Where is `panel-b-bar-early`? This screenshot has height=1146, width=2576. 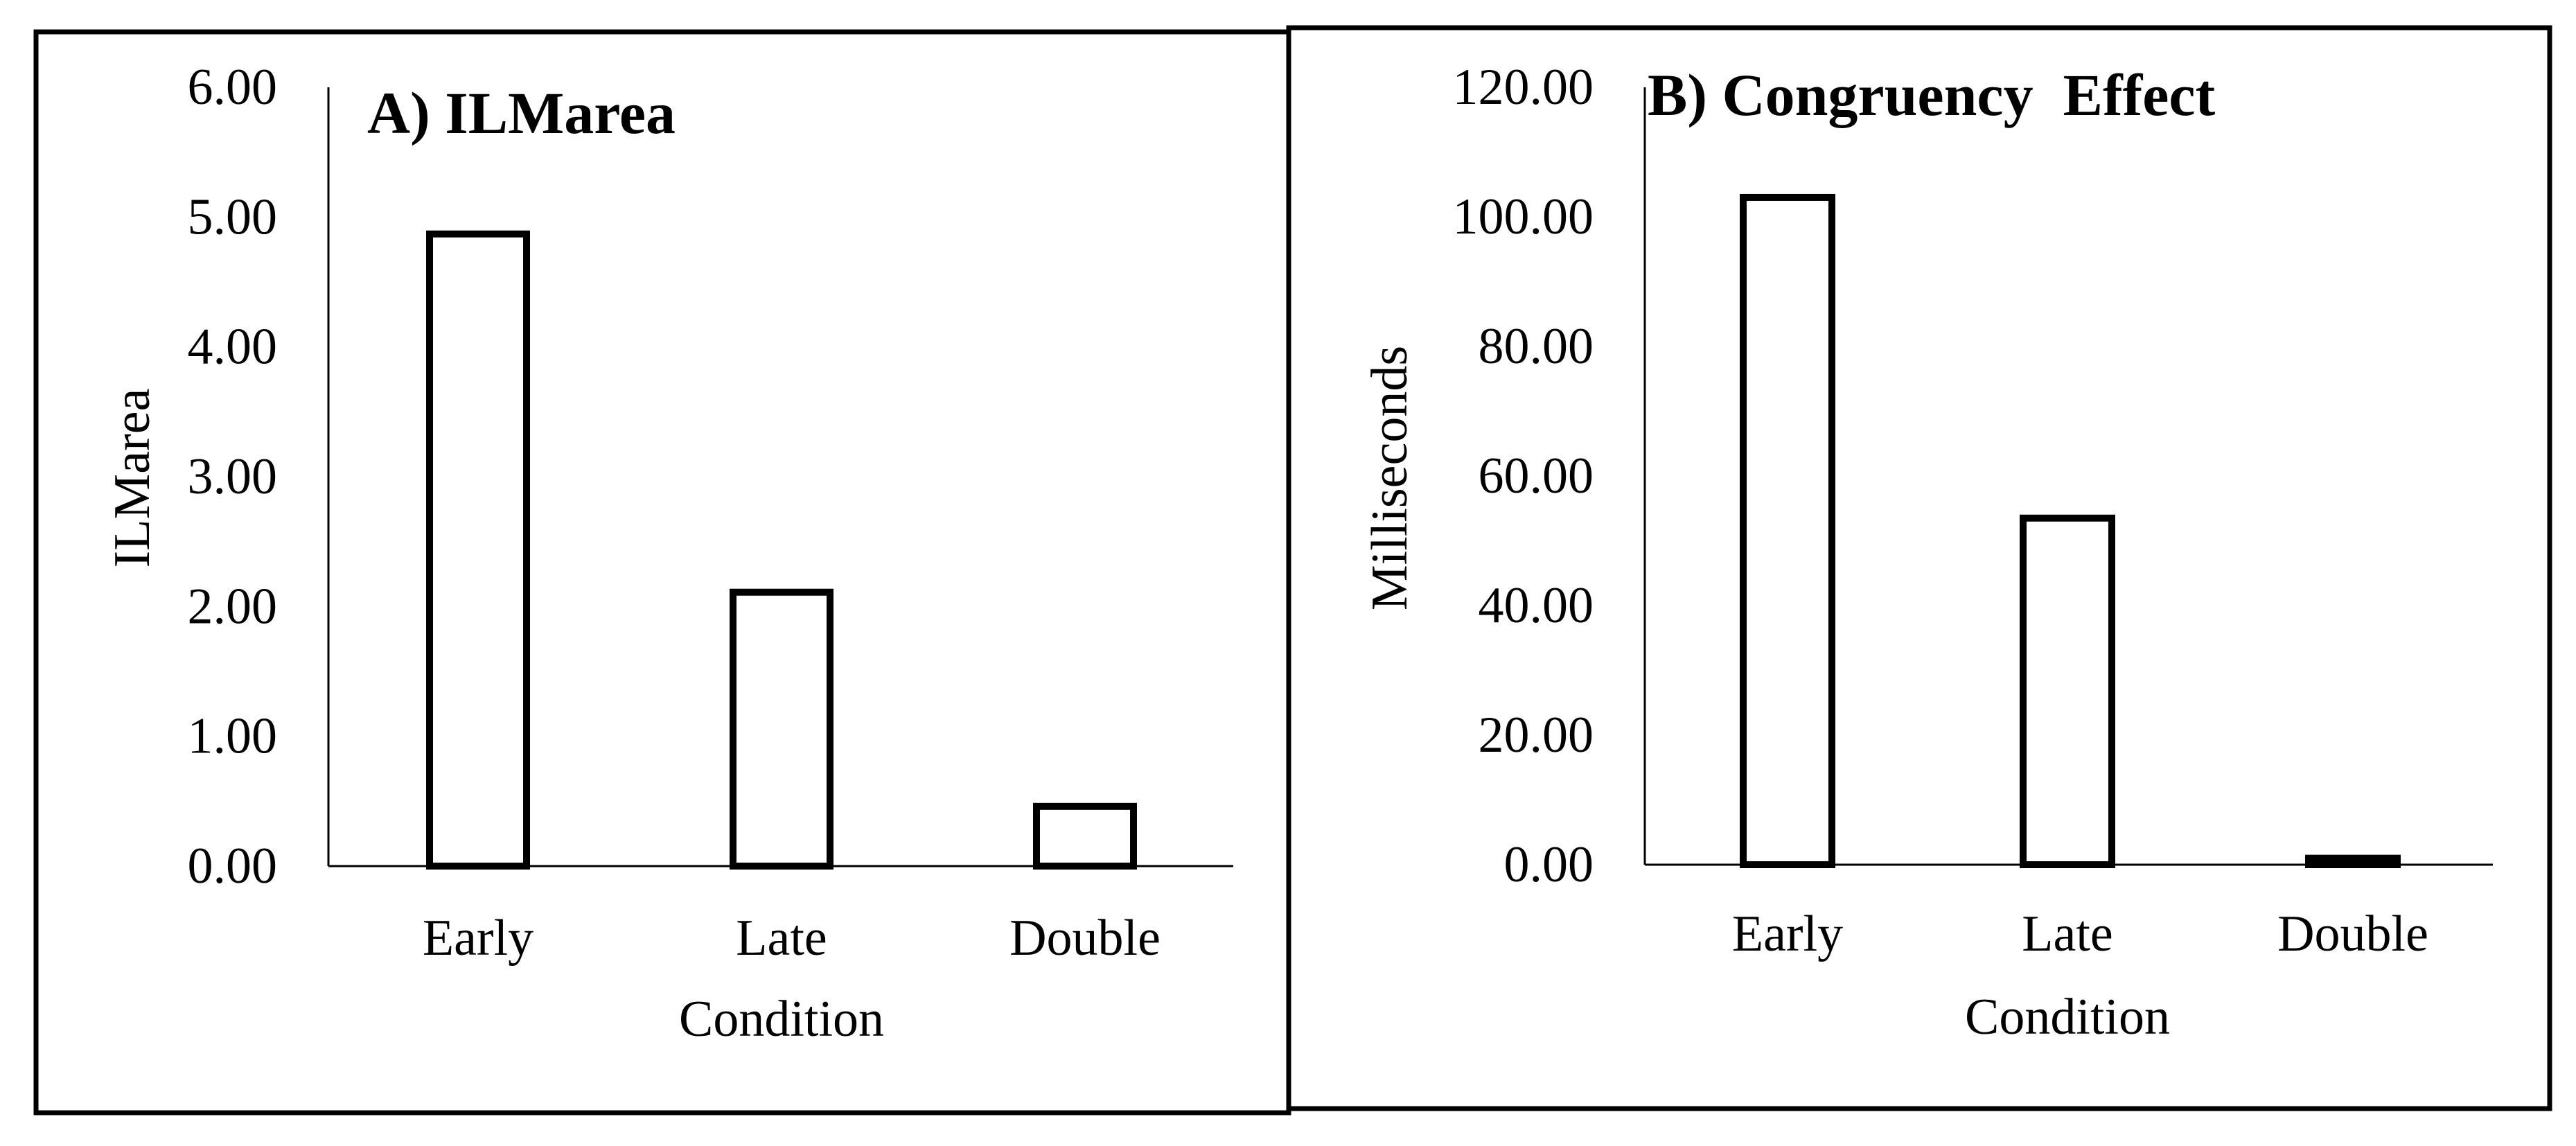 panel-b-bar-early is located at coordinates (1788, 530).